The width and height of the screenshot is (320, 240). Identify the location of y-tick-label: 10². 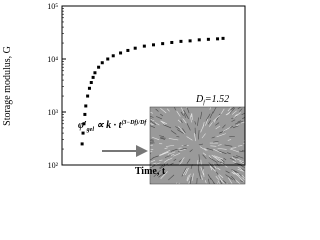
(53, 165).